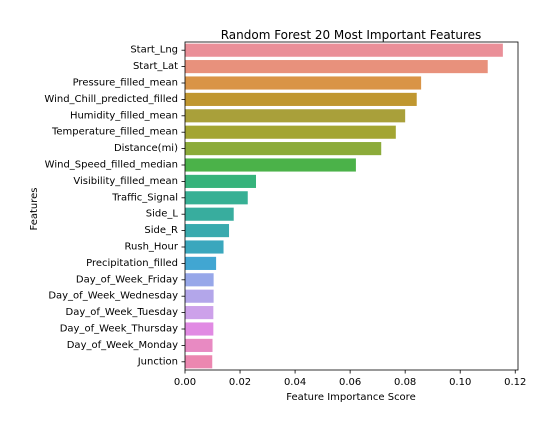 The height and width of the screenshot is (430, 555). Describe the element at coordinates (405, 382) in the screenshot. I see `x-tick-label: 0.08` at that location.